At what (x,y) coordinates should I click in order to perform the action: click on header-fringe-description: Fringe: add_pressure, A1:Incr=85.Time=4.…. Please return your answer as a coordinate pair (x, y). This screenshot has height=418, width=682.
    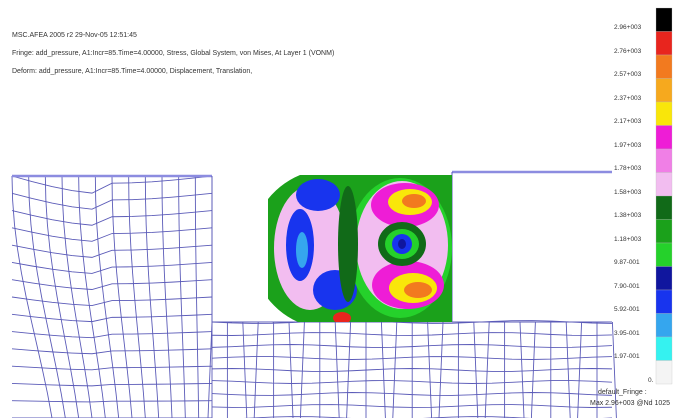
    Looking at the image, I should click on (173, 53).